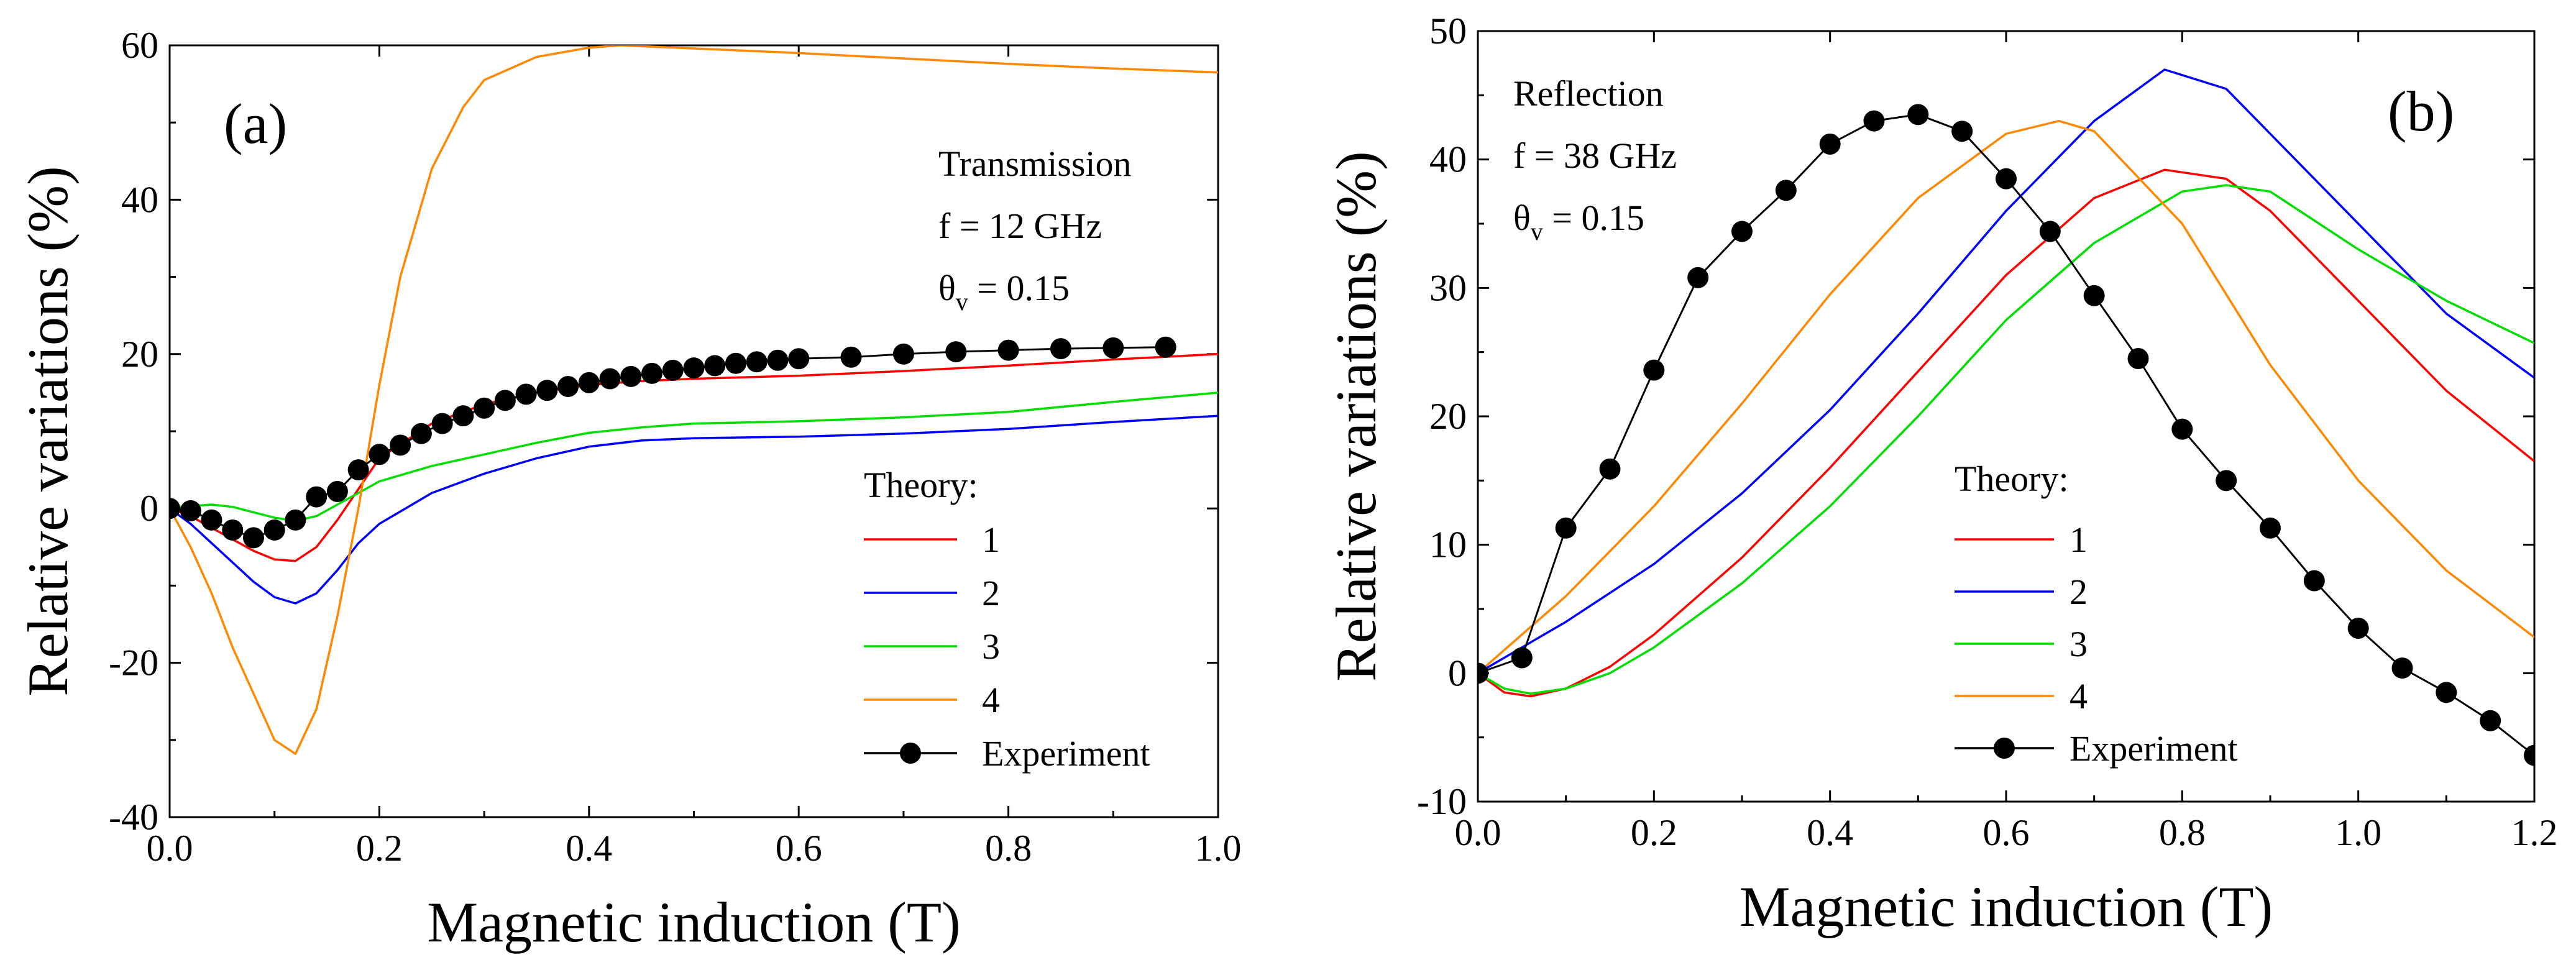 This screenshot has height=970, width=2576. What do you see at coordinates (2079, 539) in the screenshot?
I see `legend-label-1: 1` at bounding box center [2079, 539].